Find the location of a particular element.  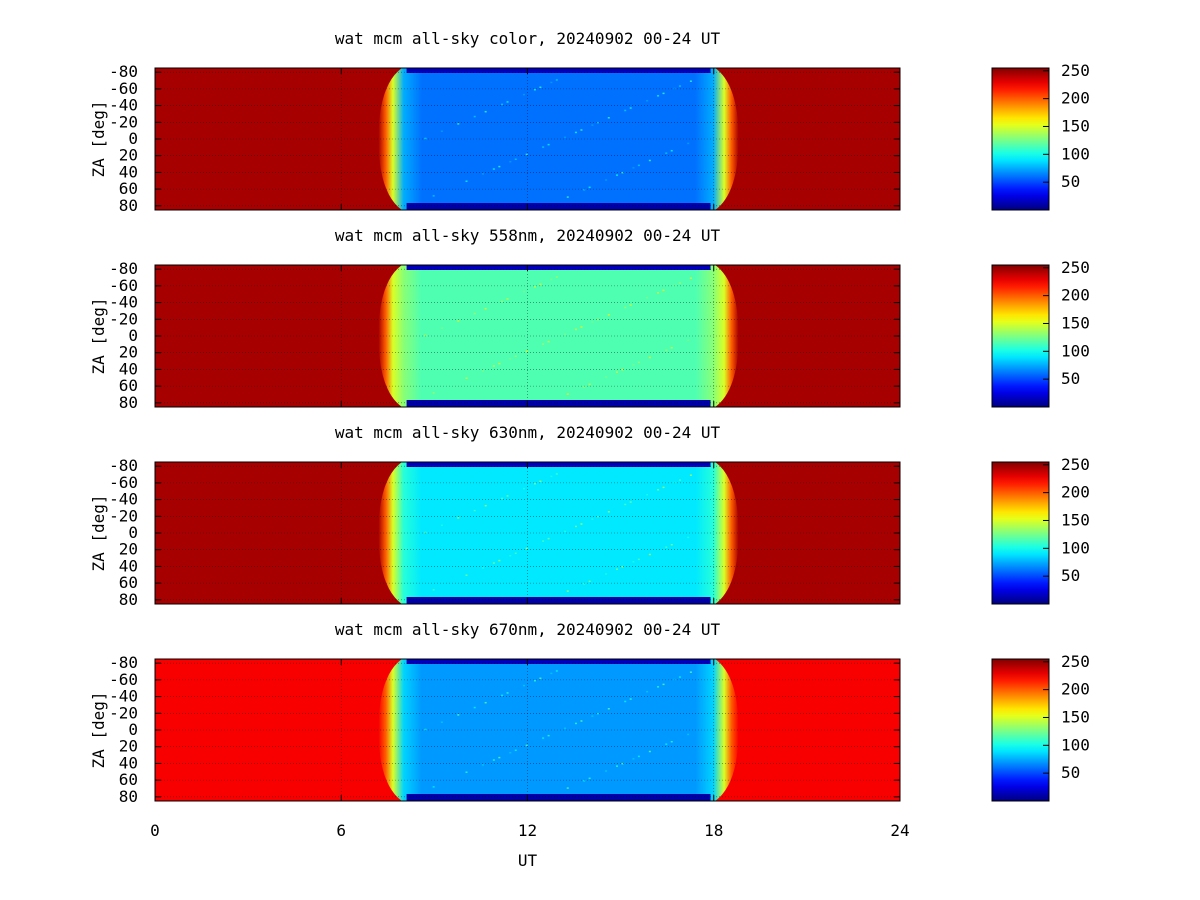

colorbar-tick-label: 50 is located at coordinates (1070, 575).